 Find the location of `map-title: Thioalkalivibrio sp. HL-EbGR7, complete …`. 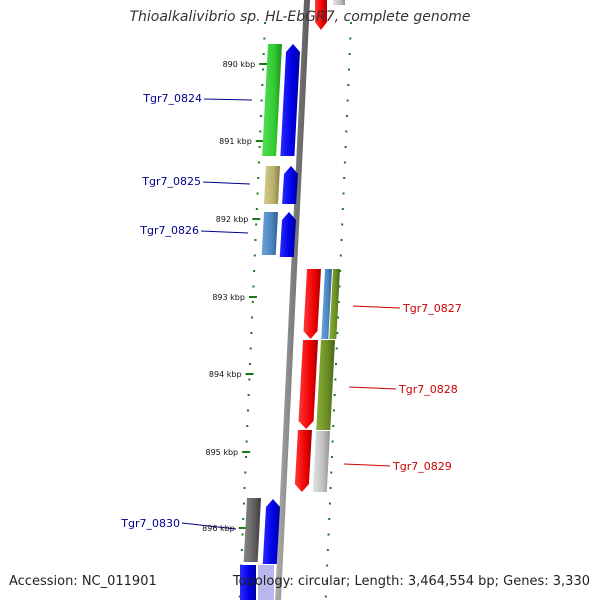

map-title: Thioalkalivibrio sp. HL-EbGR7, complete … is located at coordinates (300, 17).